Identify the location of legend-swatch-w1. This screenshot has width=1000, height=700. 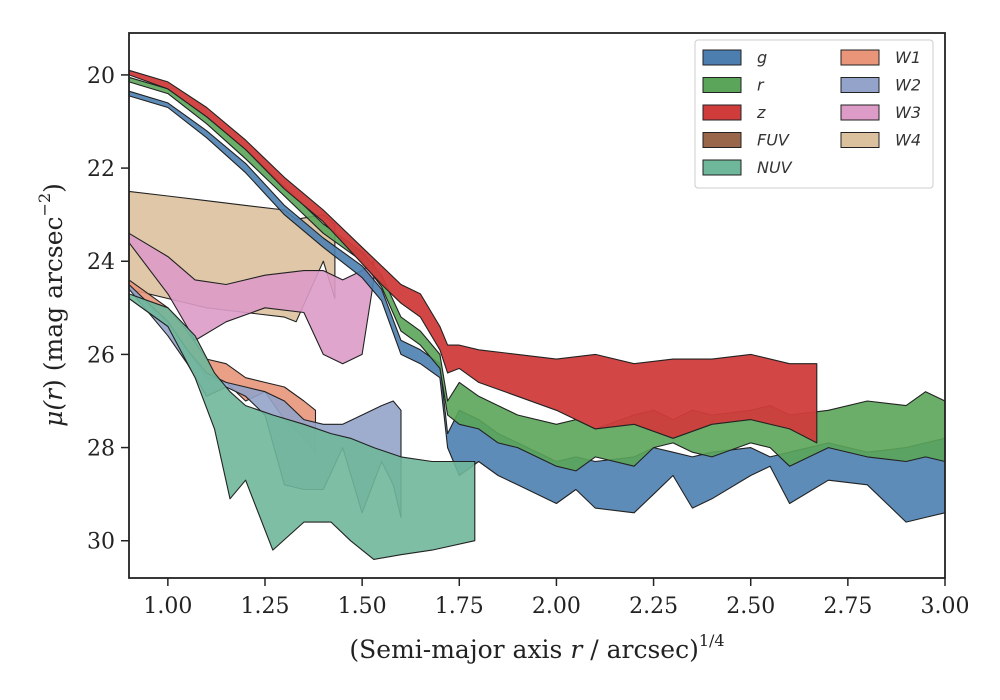
(860, 57).